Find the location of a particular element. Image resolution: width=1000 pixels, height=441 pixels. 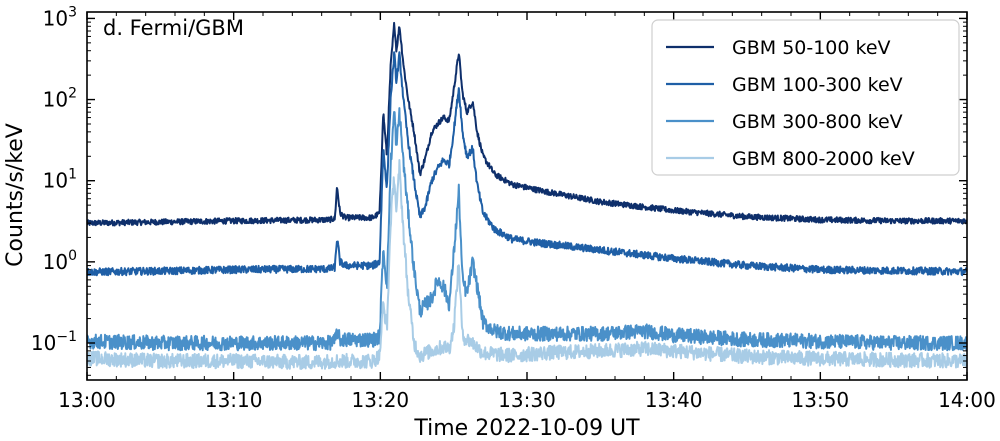

x-tick-label: 13:20 is located at coordinates (381, 400).